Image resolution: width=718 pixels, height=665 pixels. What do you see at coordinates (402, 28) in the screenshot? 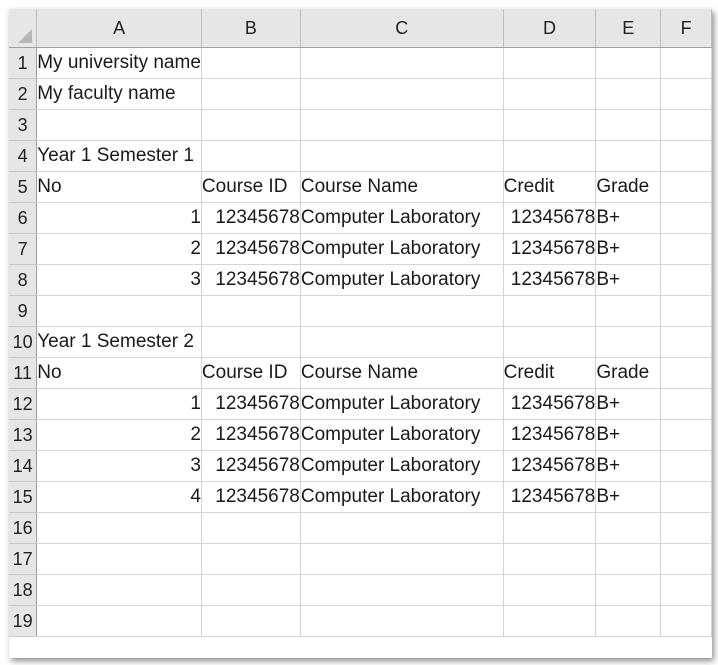
I see `column-header-c: C` at bounding box center [402, 28].